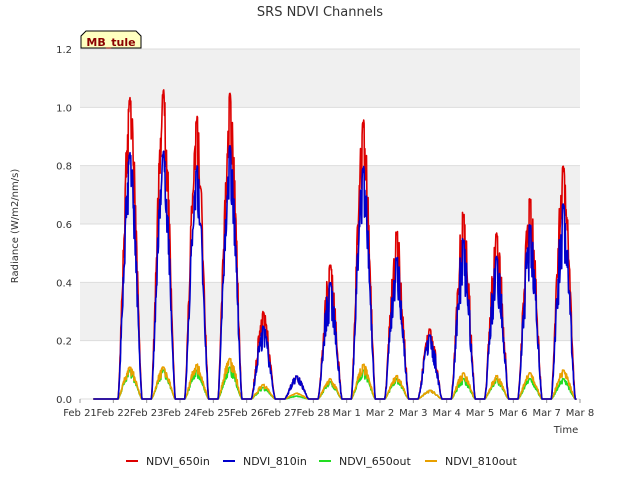  Describe the element at coordinates (178, 461) in the screenshot. I see `legend-label-NDVI_650in: NDVI_650in` at that location.